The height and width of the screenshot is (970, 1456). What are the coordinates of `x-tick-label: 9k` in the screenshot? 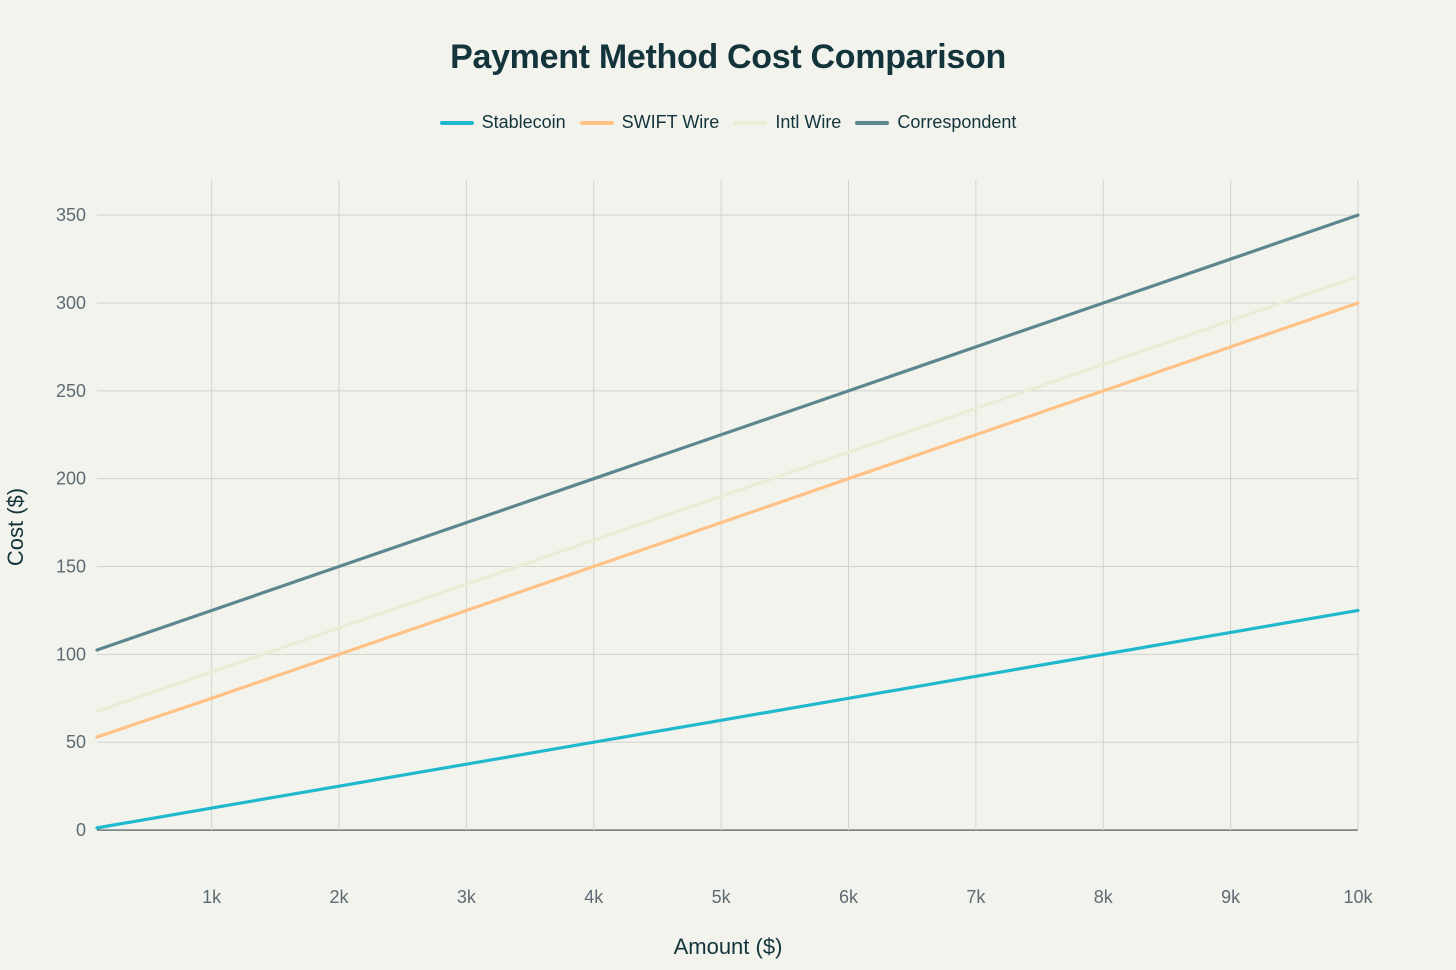 It's located at (1231, 897).